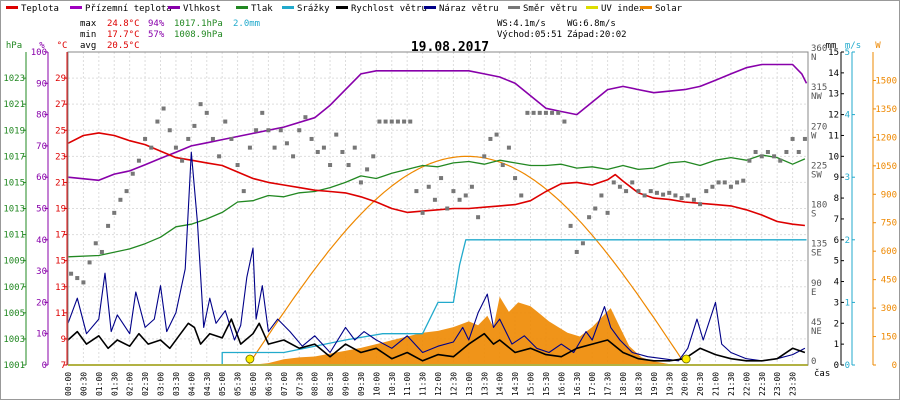 The height and width of the screenshot is (400, 900). Describe the element at coordinates (161, 384) in the screenshot. I see `x-tick-label: 03:00` at that location.